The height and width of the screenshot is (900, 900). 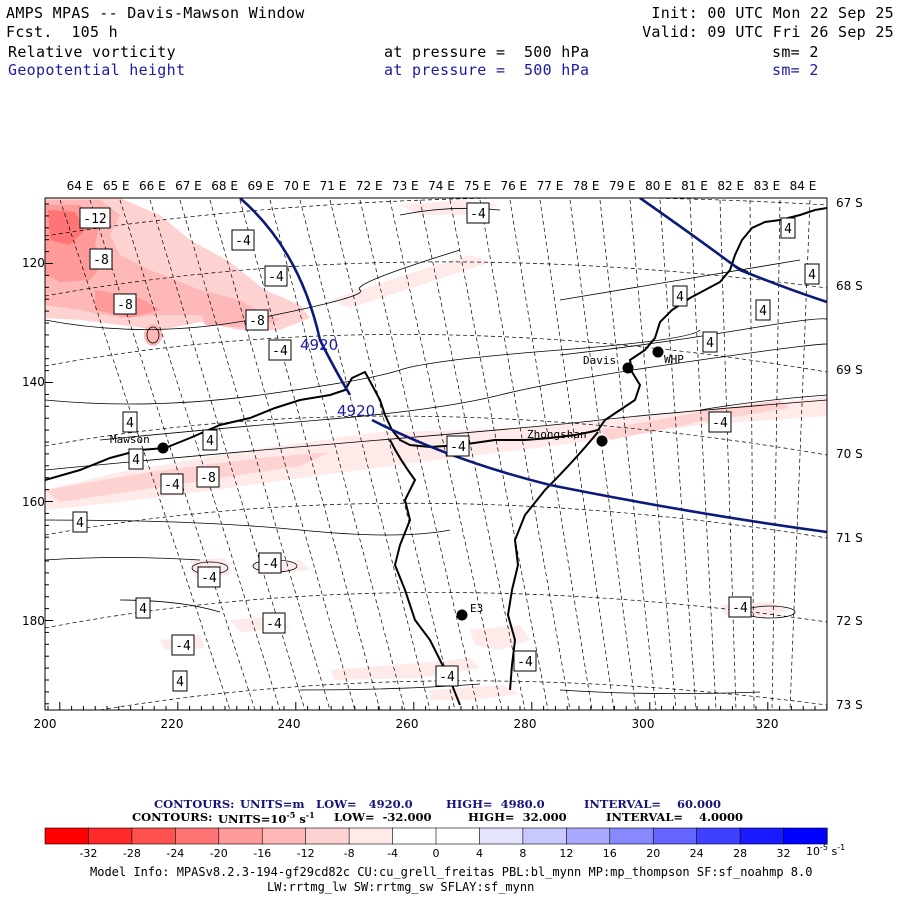 What do you see at coordinates (599, 476) in the screenshot?
I see `height-contour-central` at bounding box center [599, 476].